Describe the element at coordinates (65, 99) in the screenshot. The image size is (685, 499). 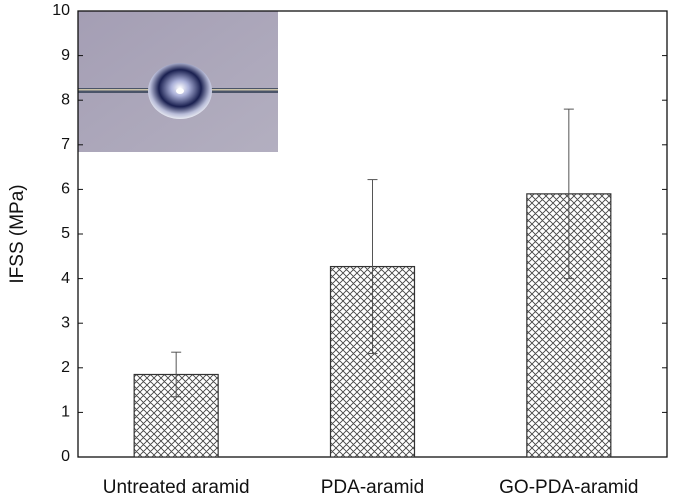
I see `y-tick-label: 8` at that location.